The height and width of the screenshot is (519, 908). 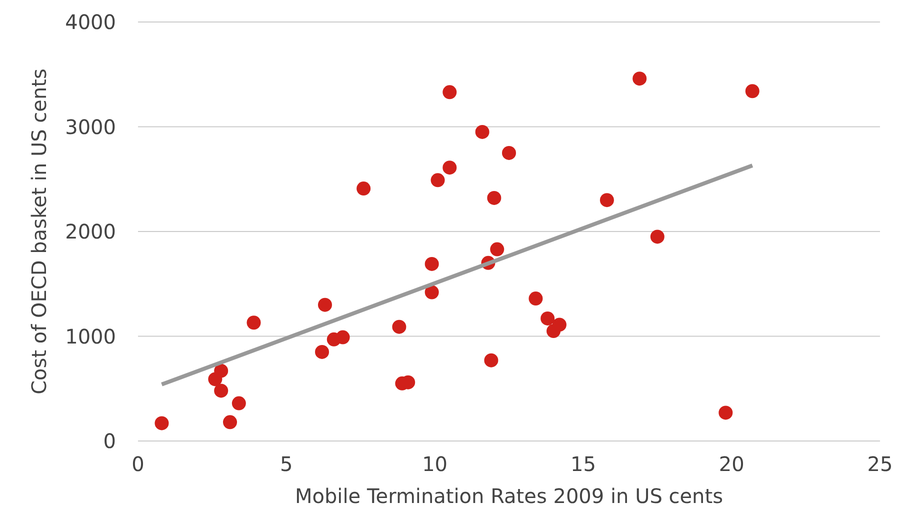 I want to click on y-tick-label: 4000, so click(x=90, y=22).